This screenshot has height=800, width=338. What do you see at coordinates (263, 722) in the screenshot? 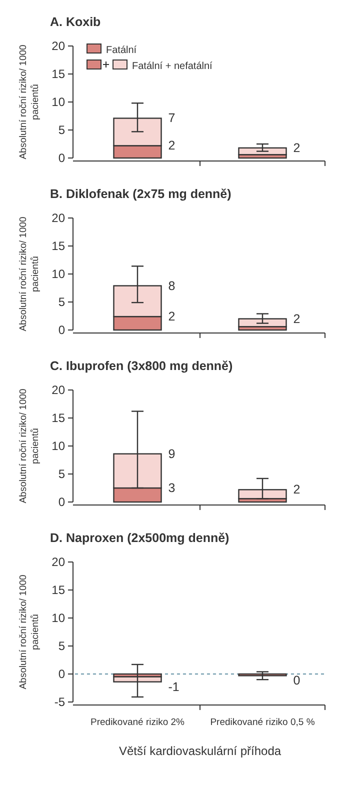
I see `x-tick-label: Predikované riziko 0,5 %` at bounding box center [263, 722].